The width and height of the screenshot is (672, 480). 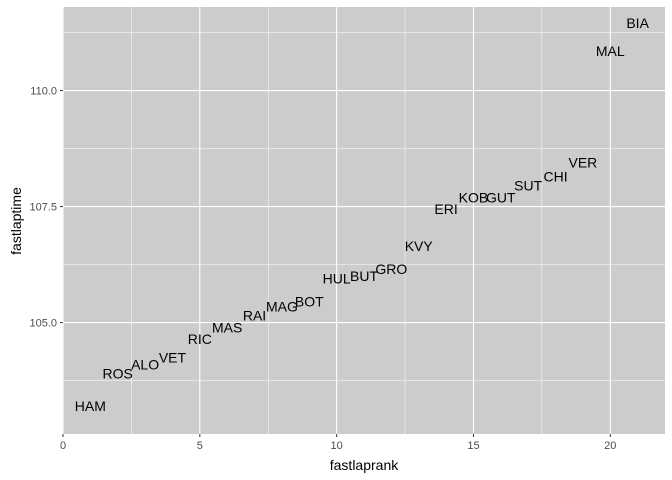 What do you see at coordinates (364, 276) in the screenshot?
I see `point-label: BUT` at bounding box center [364, 276].